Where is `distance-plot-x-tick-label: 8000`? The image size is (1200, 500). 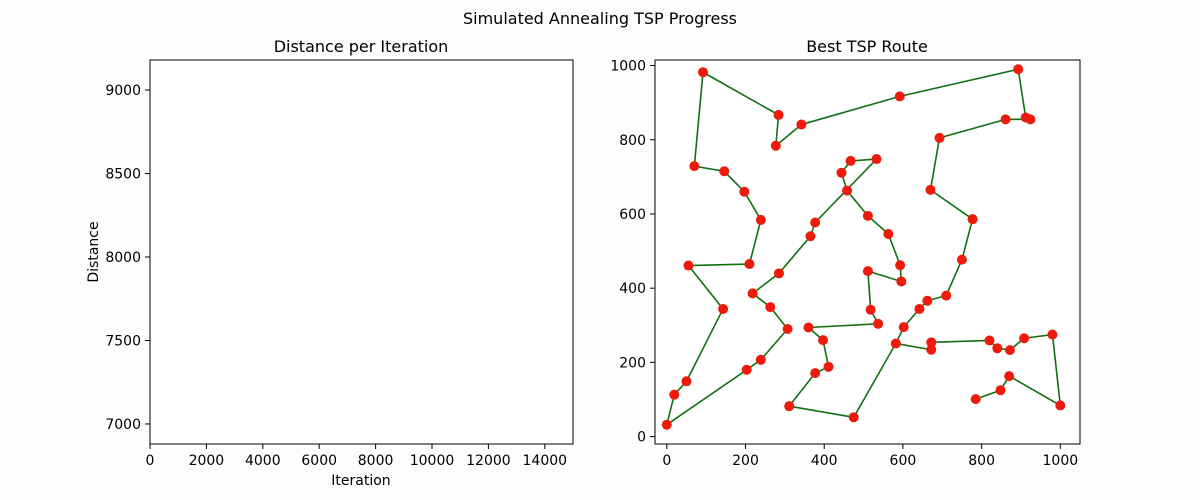 distance-plot-x-tick-label: 8000 is located at coordinates (376, 461).